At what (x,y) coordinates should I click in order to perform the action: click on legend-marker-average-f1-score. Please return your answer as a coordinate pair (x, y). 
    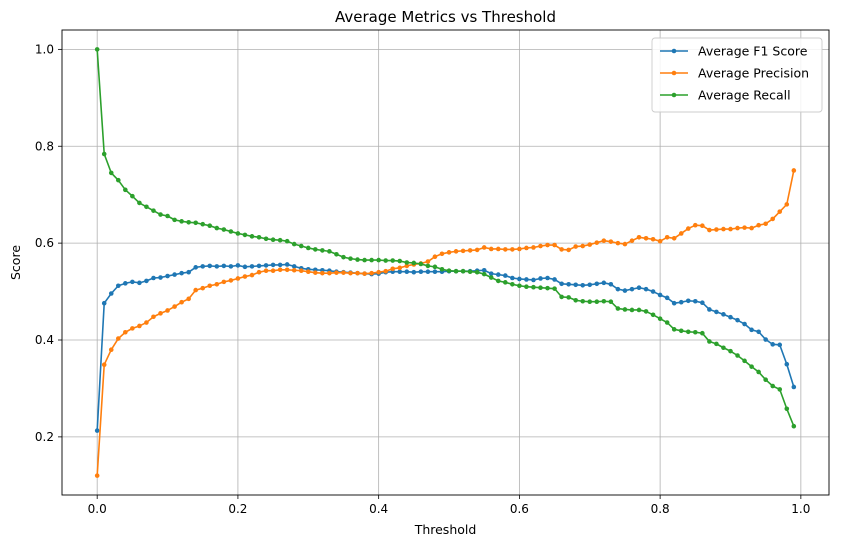
    Looking at the image, I should click on (674, 51).